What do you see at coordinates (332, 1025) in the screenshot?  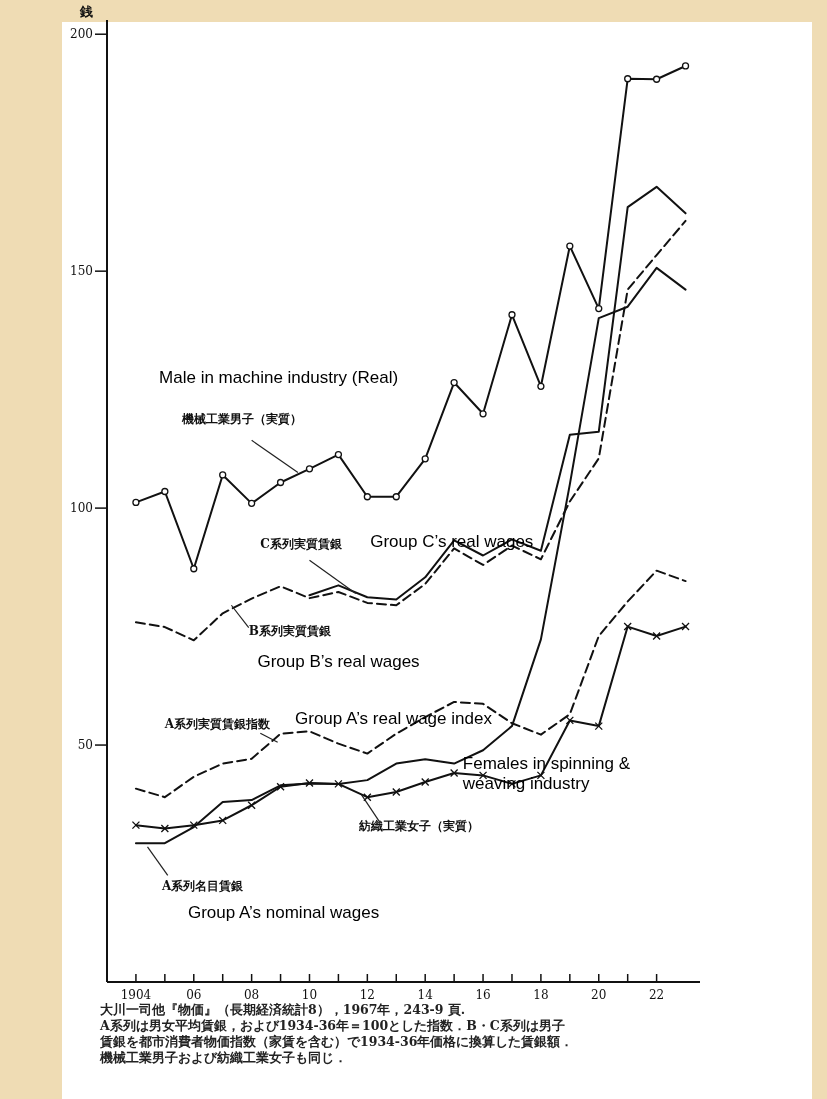 I see `text: A系列は男女平均賃銀，および1934-36年＝100とした指数．B・C系列は男子` at bounding box center [332, 1025].